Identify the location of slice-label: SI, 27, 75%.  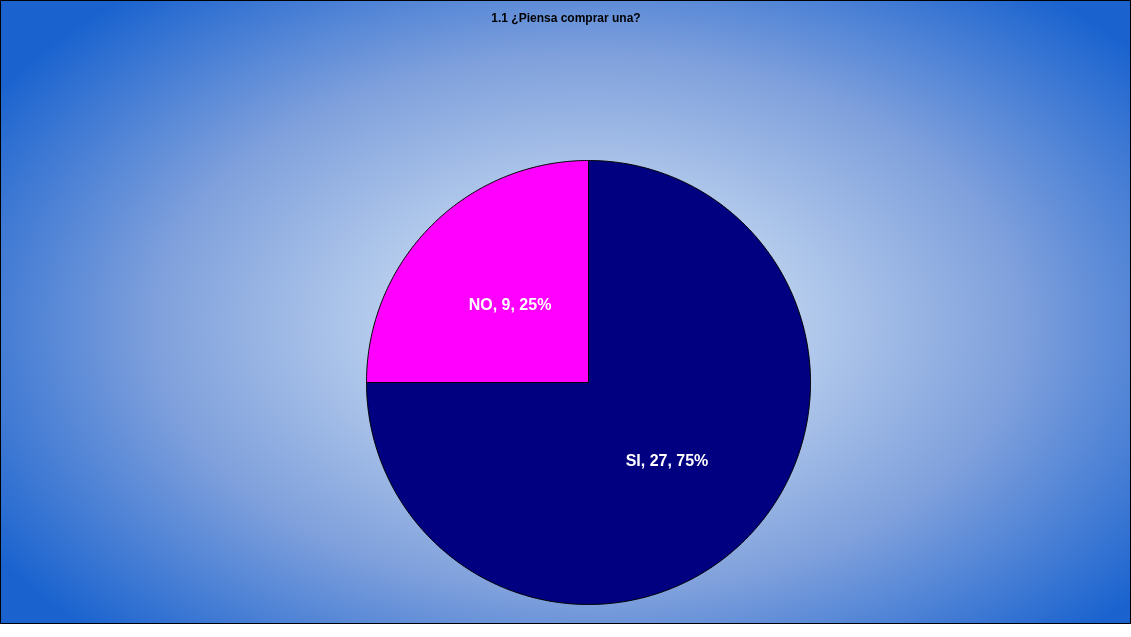
(667, 461).